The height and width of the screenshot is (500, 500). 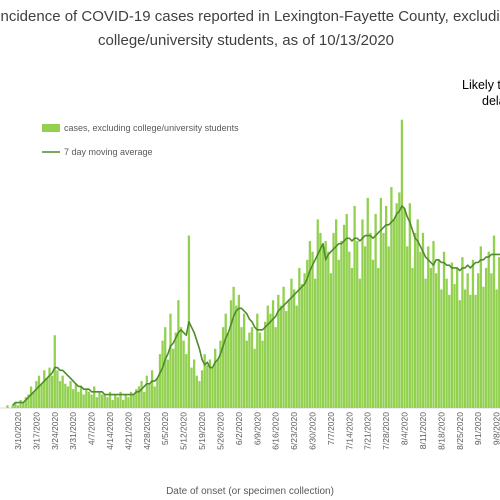 I want to click on x-tick-label: 5/19/2020, so click(x=202, y=431).